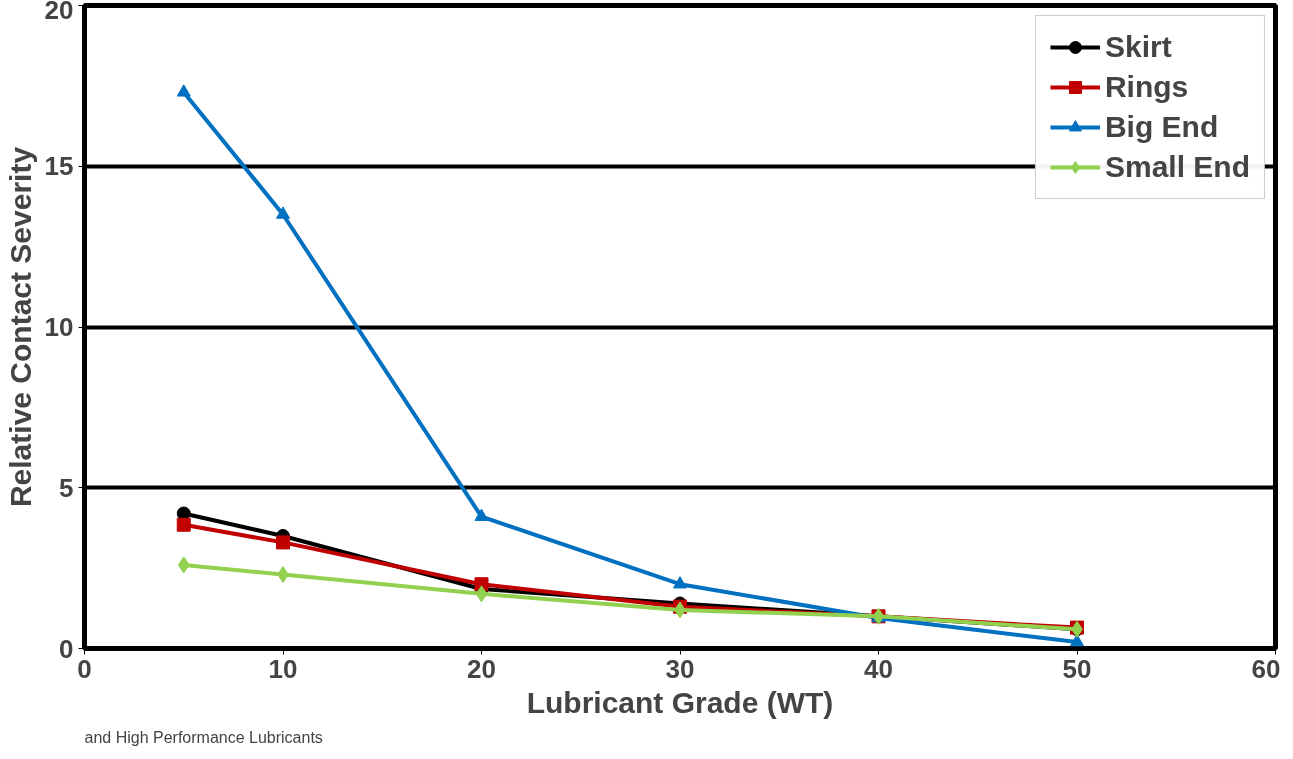 This screenshot has height=759, width=1293. Describe the element at coordinates (680, 668) in the screenshot. I see `x-tick-label: 30` at that location.